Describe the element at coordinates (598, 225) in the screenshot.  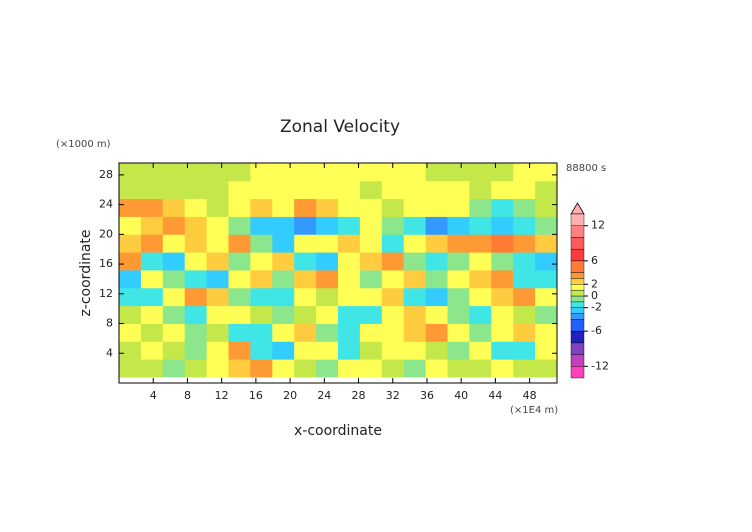
I see `colorbar-tick-label: 12` at that location.